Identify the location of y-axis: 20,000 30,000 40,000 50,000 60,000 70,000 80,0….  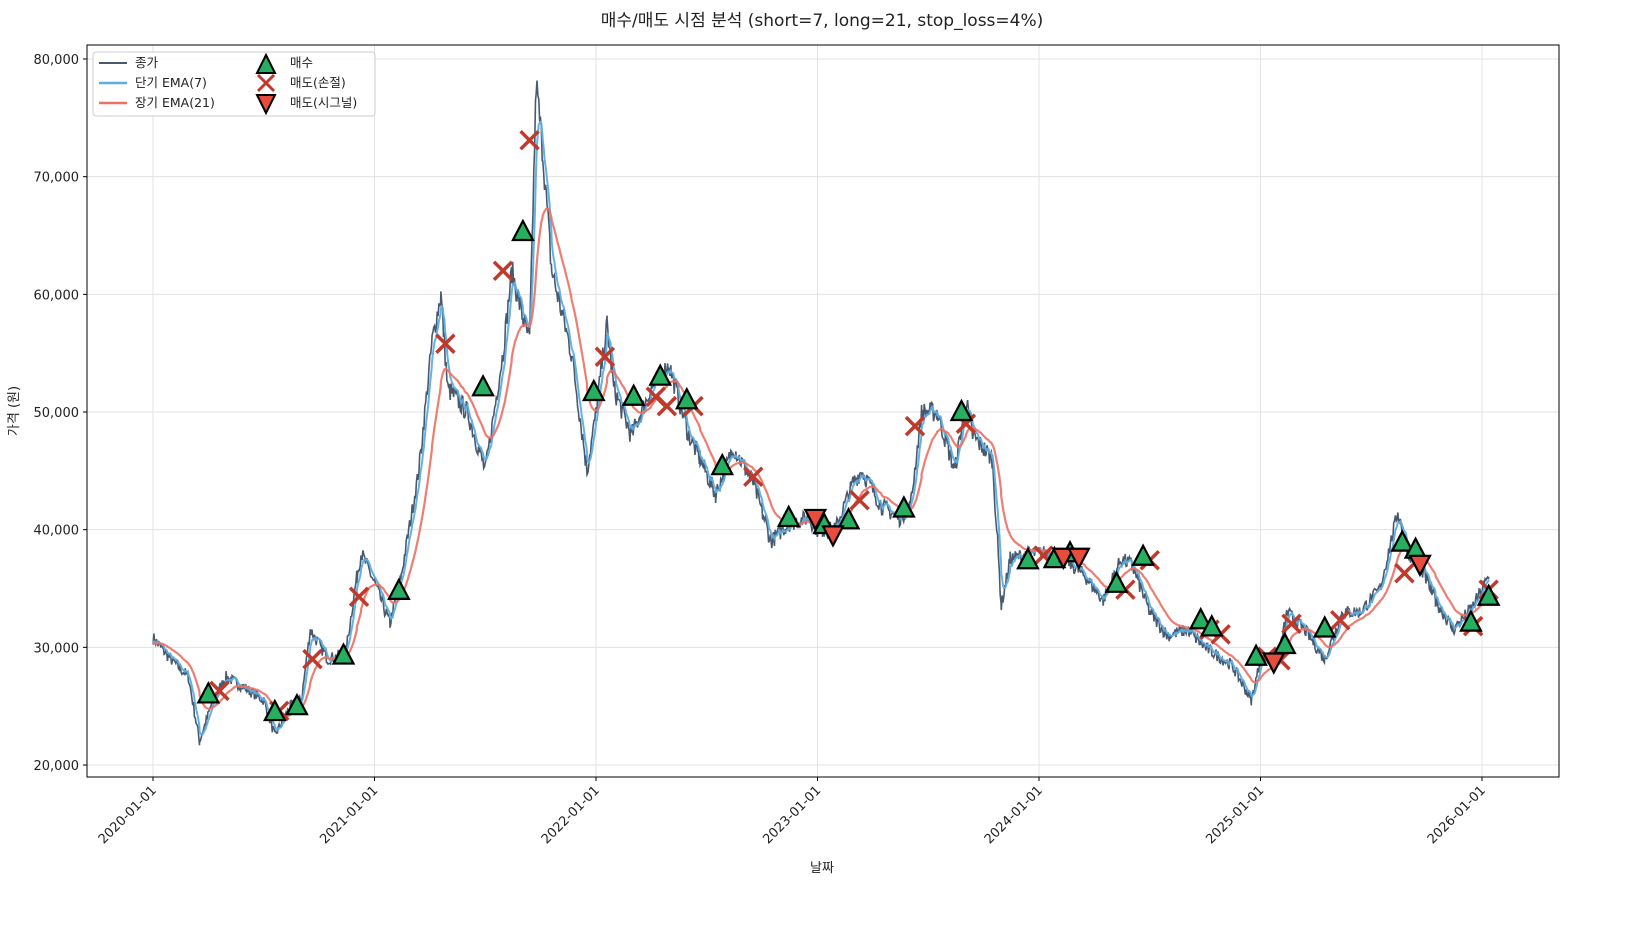
(60, 413).